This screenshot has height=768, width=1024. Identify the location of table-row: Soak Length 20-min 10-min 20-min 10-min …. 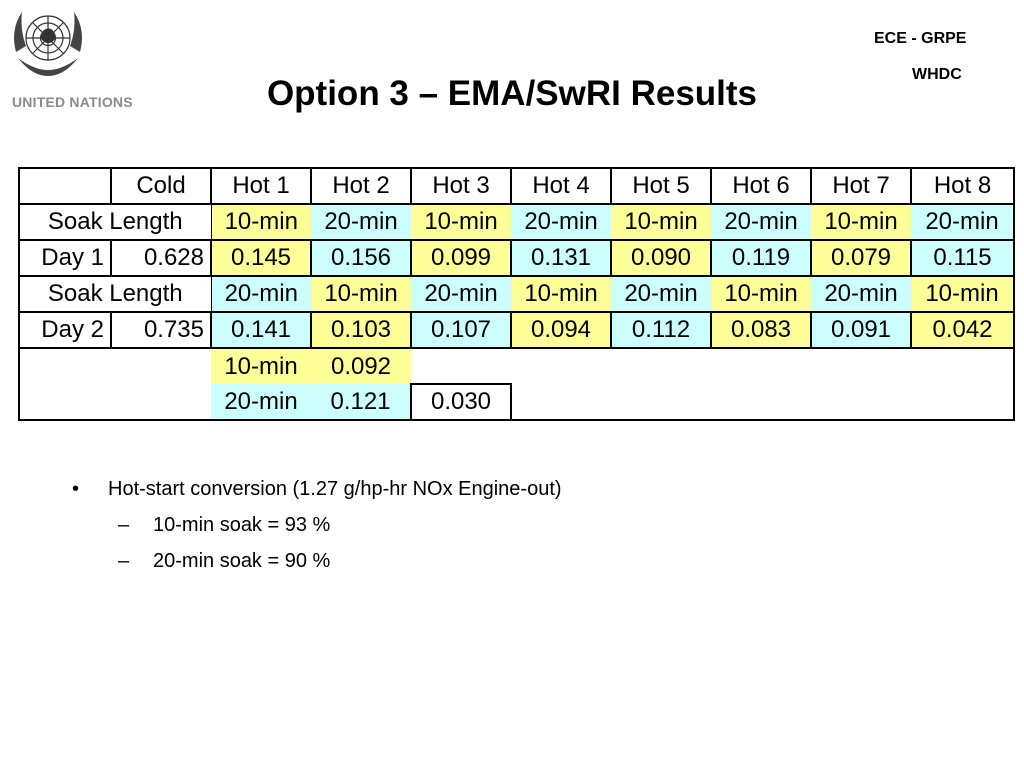
(516, 293).